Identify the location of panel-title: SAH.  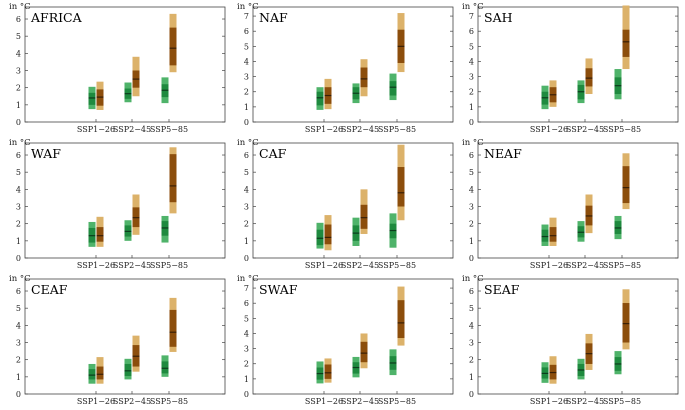
(498, 17).